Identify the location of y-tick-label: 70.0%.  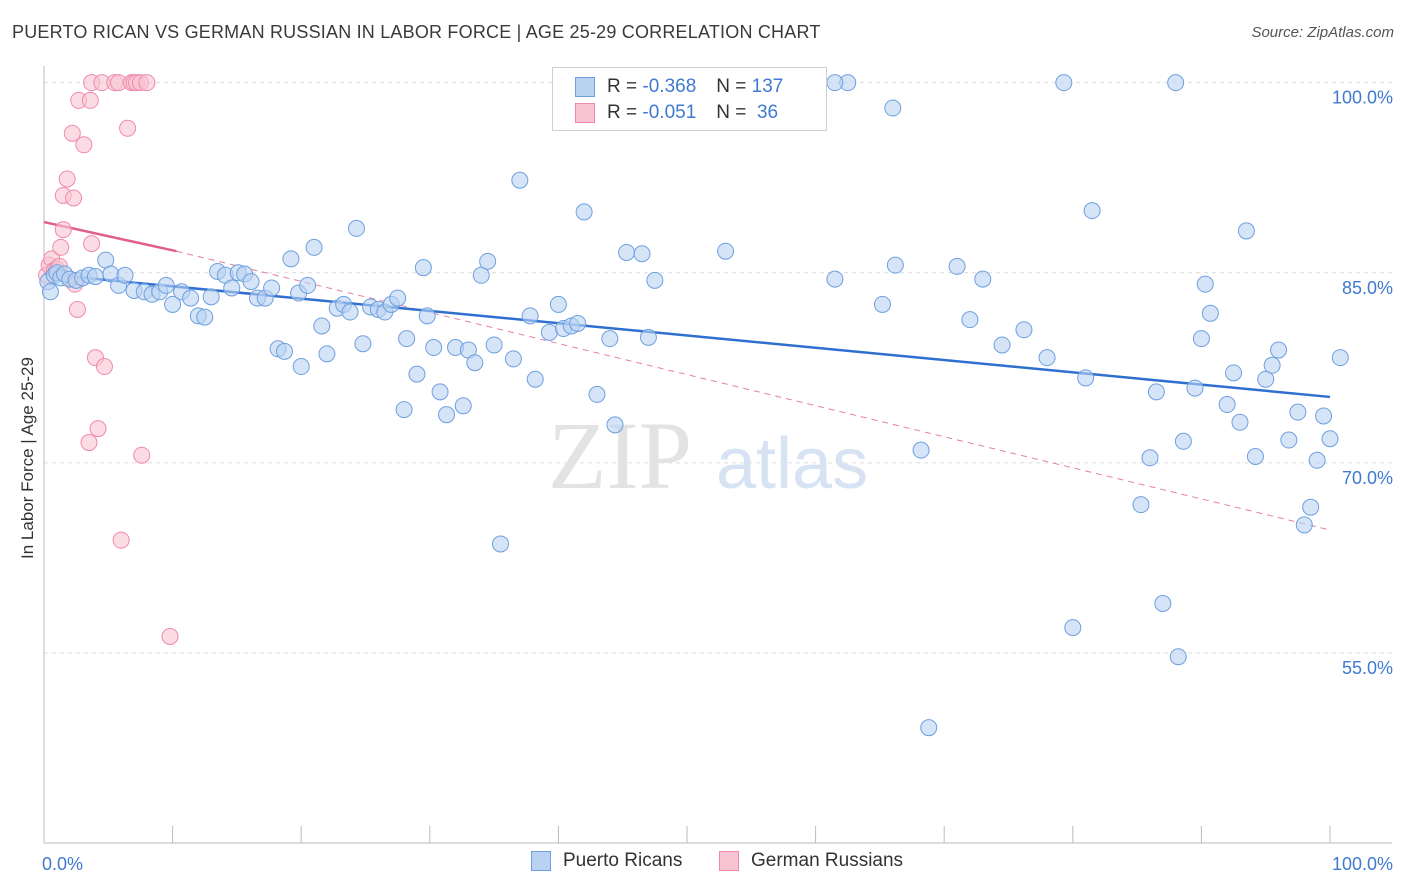
(1367, 478).